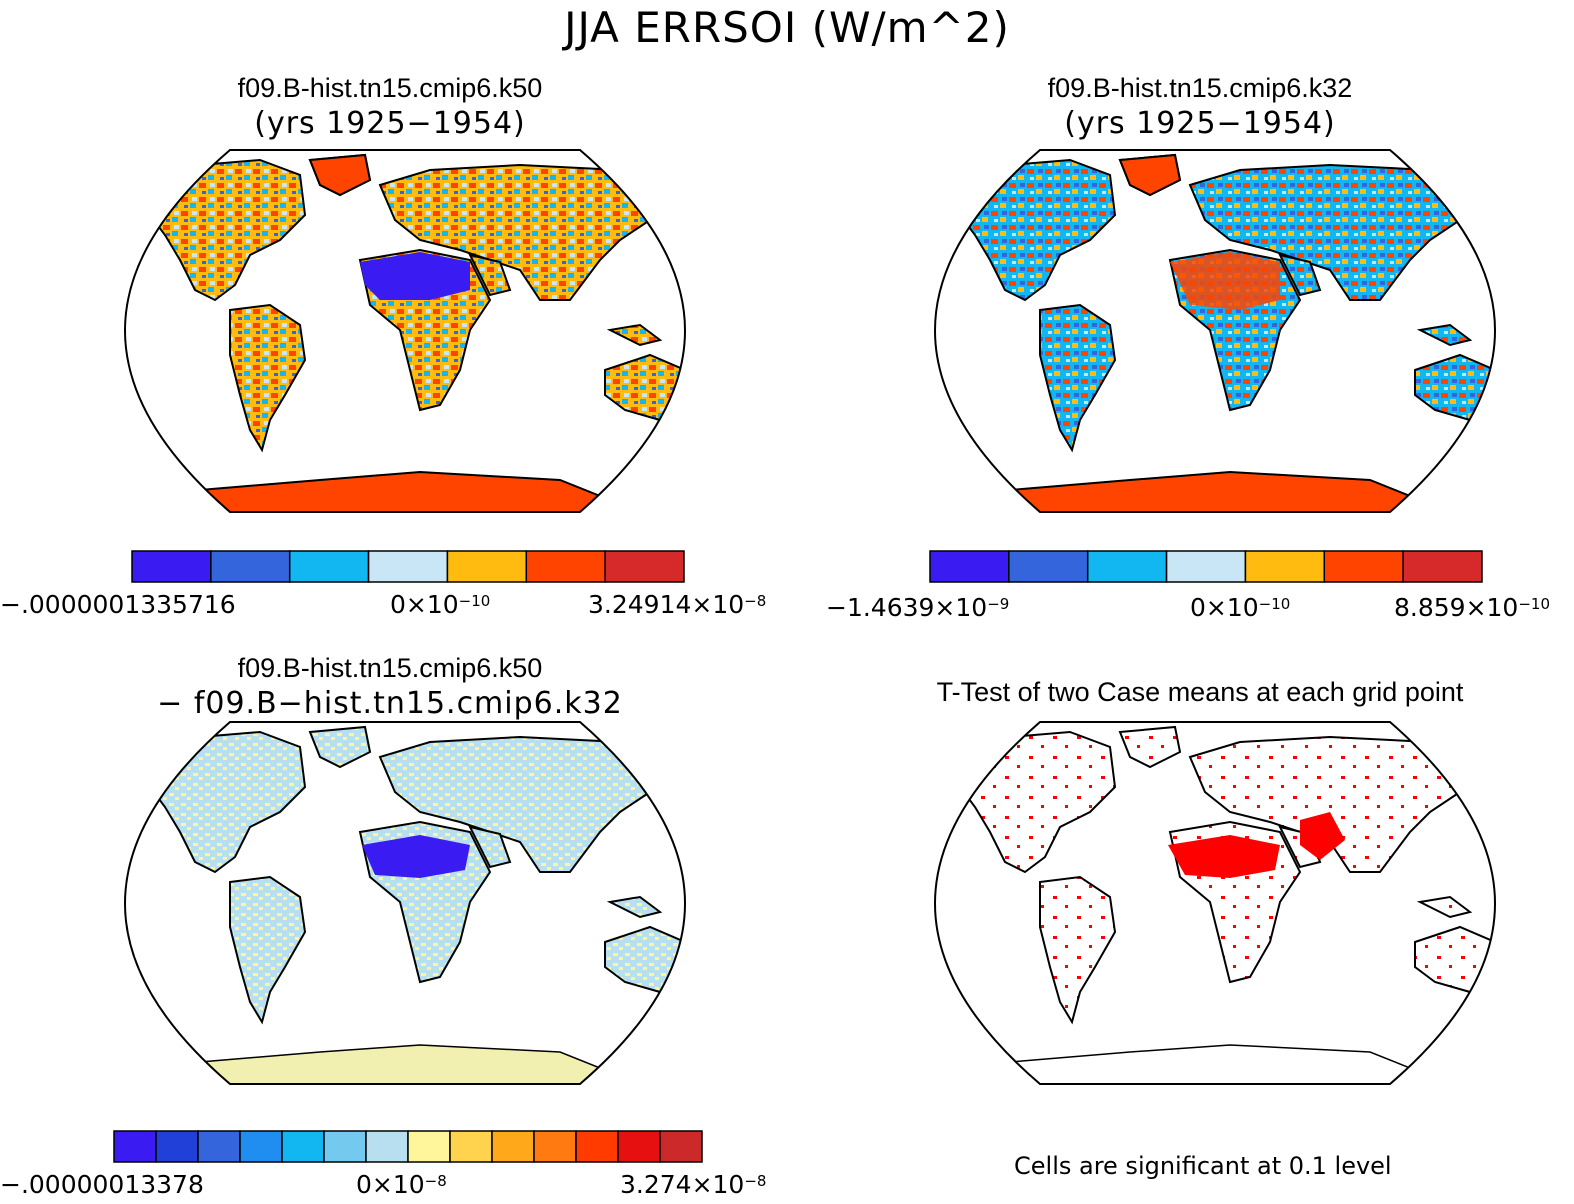  What do you see at coordinates (417, 332) in the screenshot?
I see `map-panel-top-left` at bounding box center [417, 332].